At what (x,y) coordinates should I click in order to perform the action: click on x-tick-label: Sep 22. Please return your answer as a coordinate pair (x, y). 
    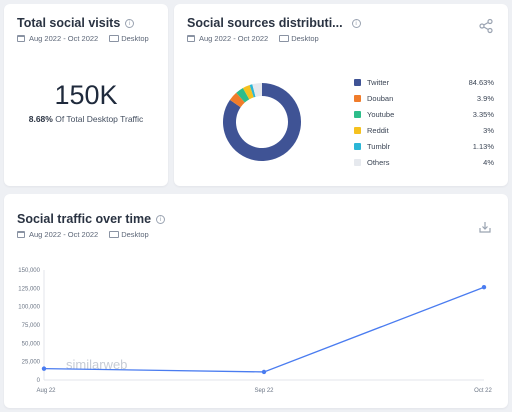
    Looking at the image, I should click on (264, 391).